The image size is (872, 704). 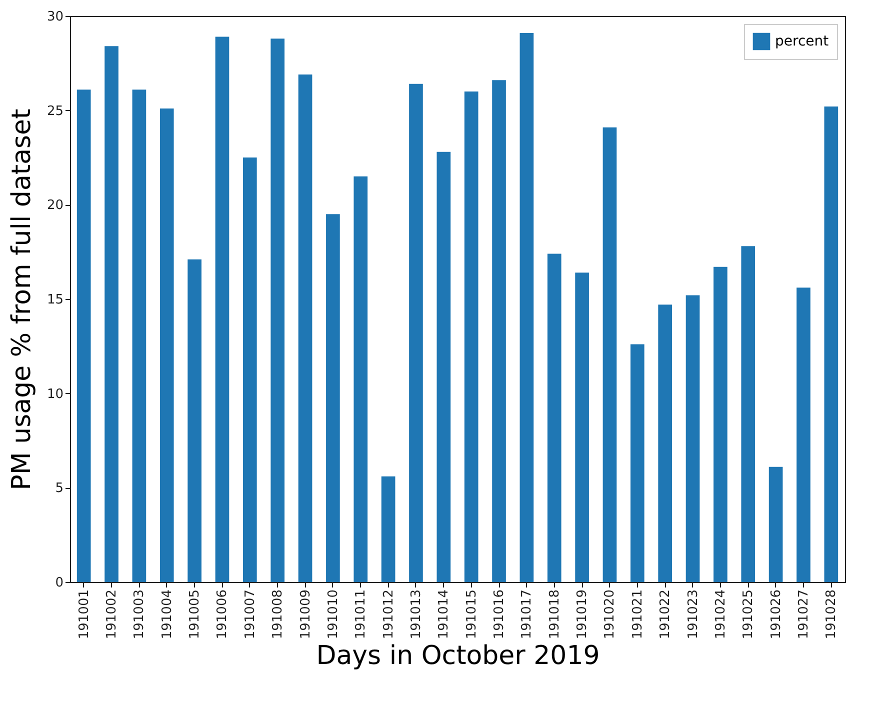 What do you see at coordinates (333, 615) in the screenshot?
I see `x-tick-label: 191010` at bounding box center [333, 615].